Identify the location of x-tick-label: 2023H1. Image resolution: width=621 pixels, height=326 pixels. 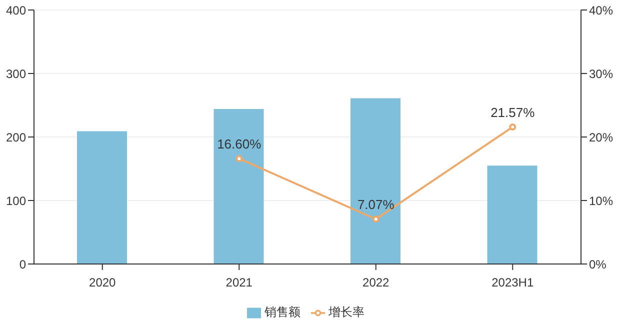
(513, 283).